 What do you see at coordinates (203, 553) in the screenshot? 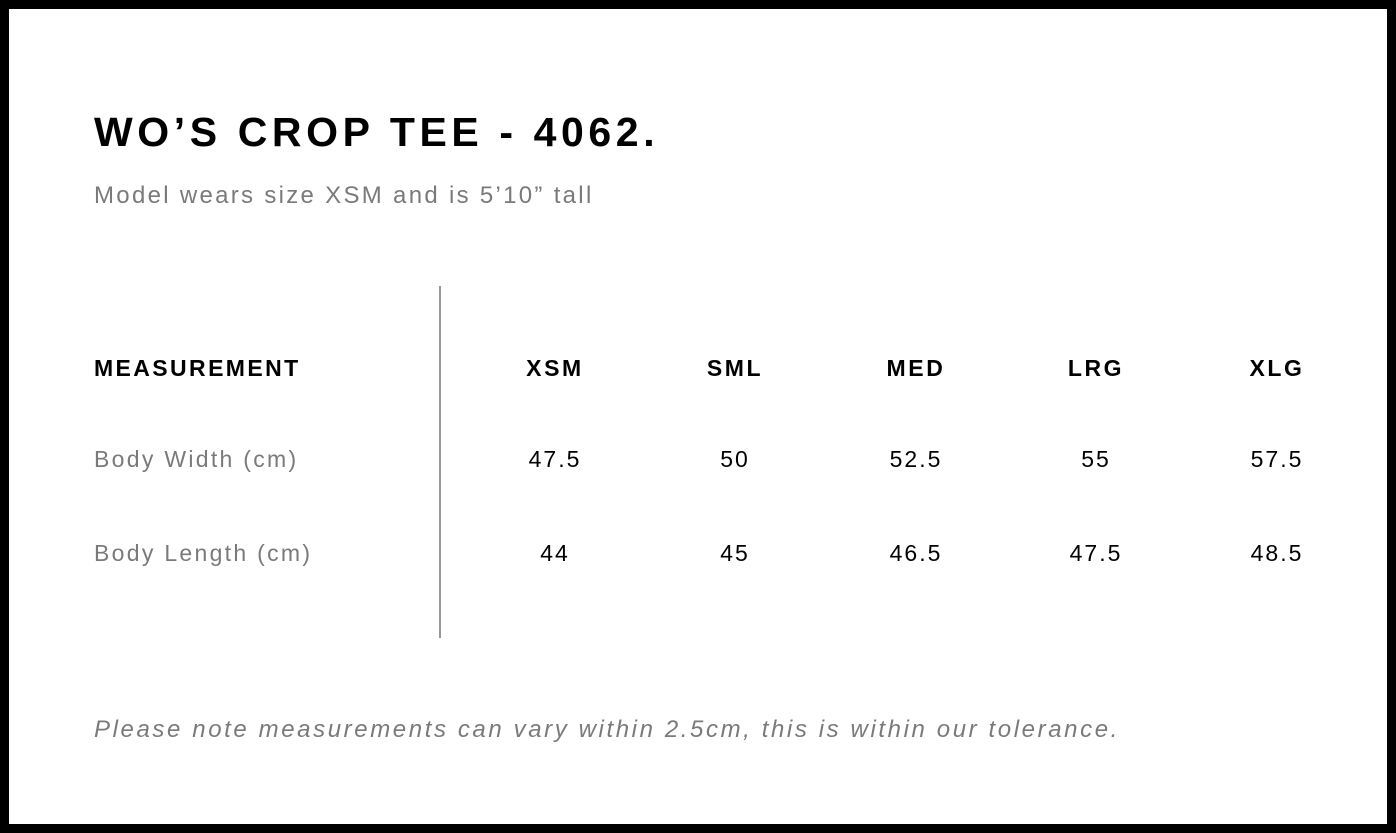
I see `row-label-body-length: Body Length (cm)` at bounding box center [203, 553].